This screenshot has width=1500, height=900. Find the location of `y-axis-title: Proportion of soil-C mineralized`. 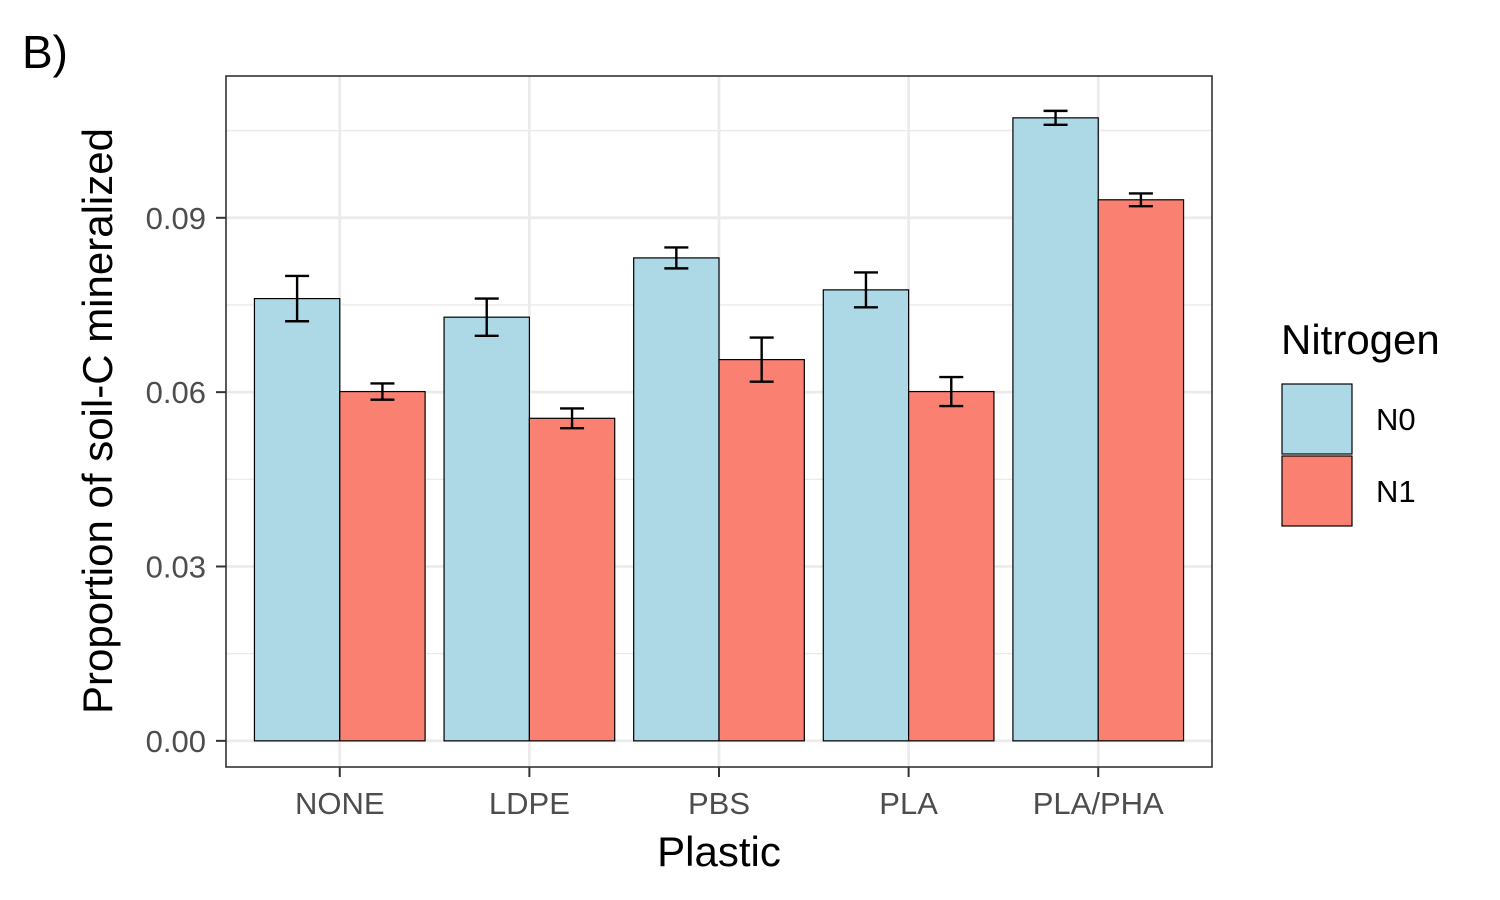

y-axis-title: Proportion of soil-C mineralized is located at coordinates (97, 421).